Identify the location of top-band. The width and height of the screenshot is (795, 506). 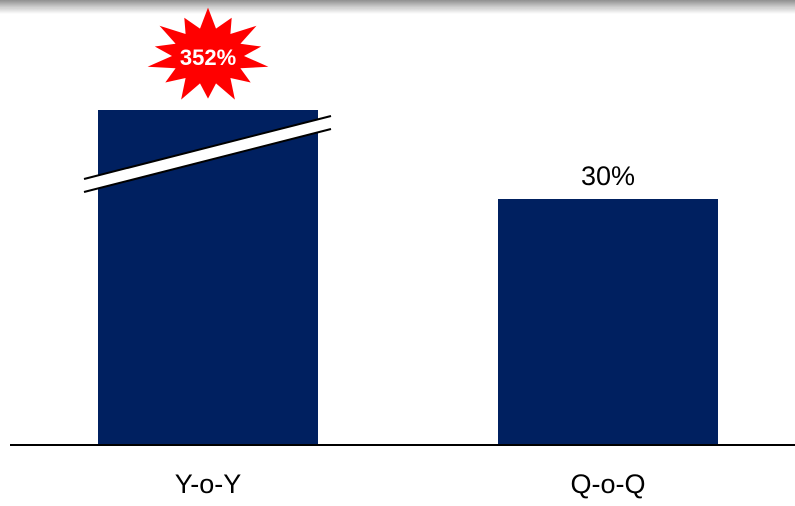
(397, 4).